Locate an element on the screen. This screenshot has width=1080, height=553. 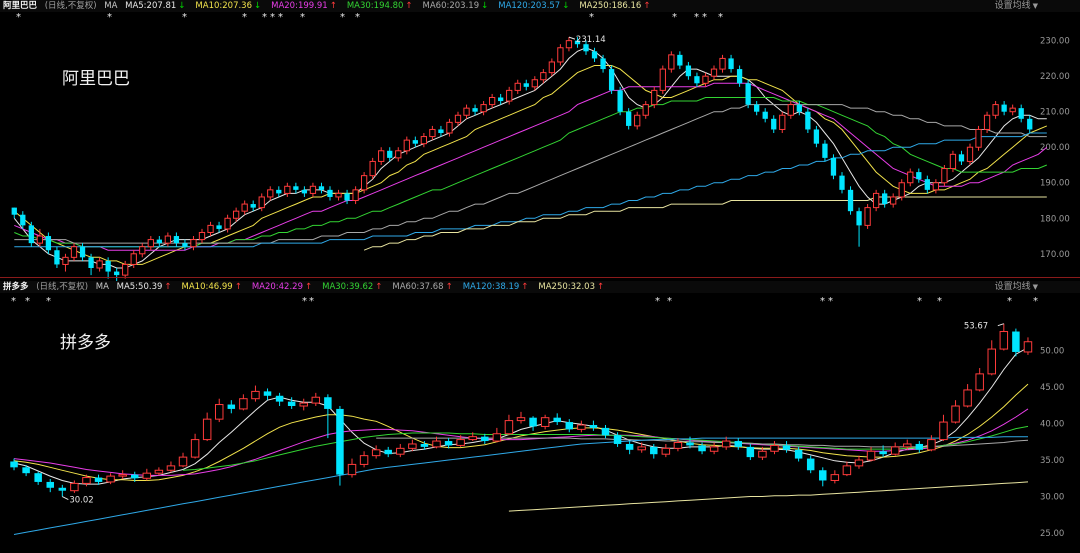
ma-legend-item: MA10:46.99 ↑ is located at coordinates (211, 287).